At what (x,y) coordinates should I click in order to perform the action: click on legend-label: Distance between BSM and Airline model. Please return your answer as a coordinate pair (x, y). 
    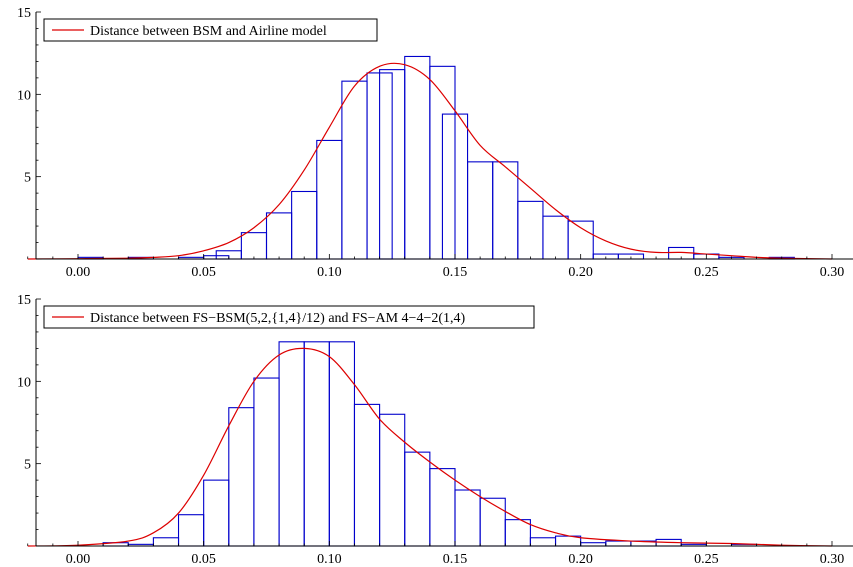
    Looking at the image, I should click on (208, 31).